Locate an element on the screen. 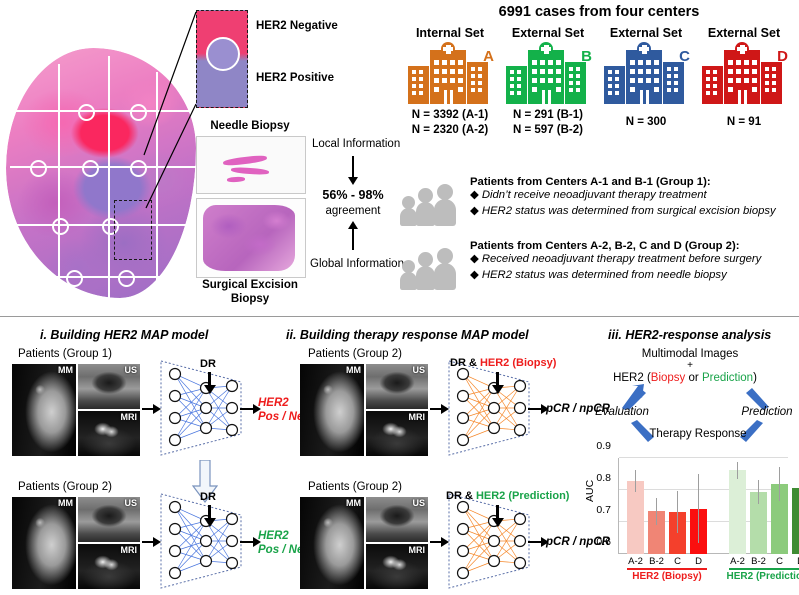  tissue-section is located at coordinates (249, 238).